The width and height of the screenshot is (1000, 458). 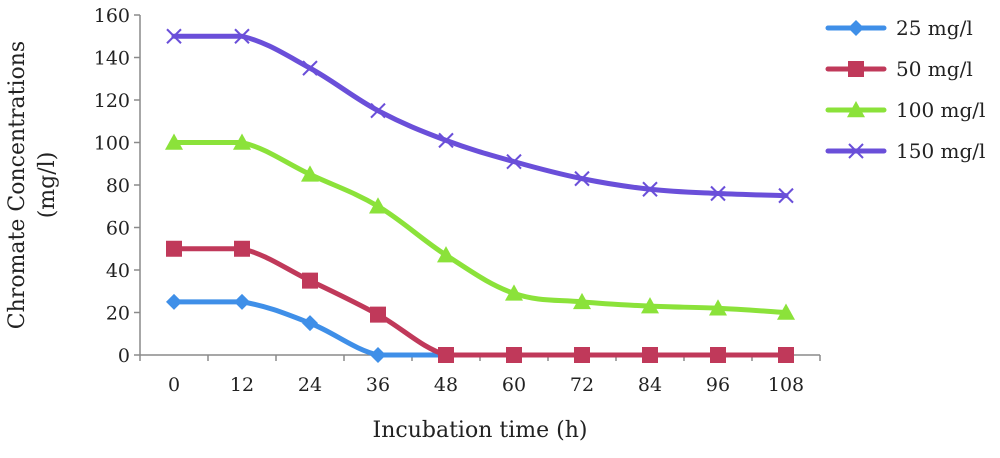 What do you see at coordinates (650, 385) in the screenshot?
I see `x-tick-label: 84` at bounding box center [650, 385].